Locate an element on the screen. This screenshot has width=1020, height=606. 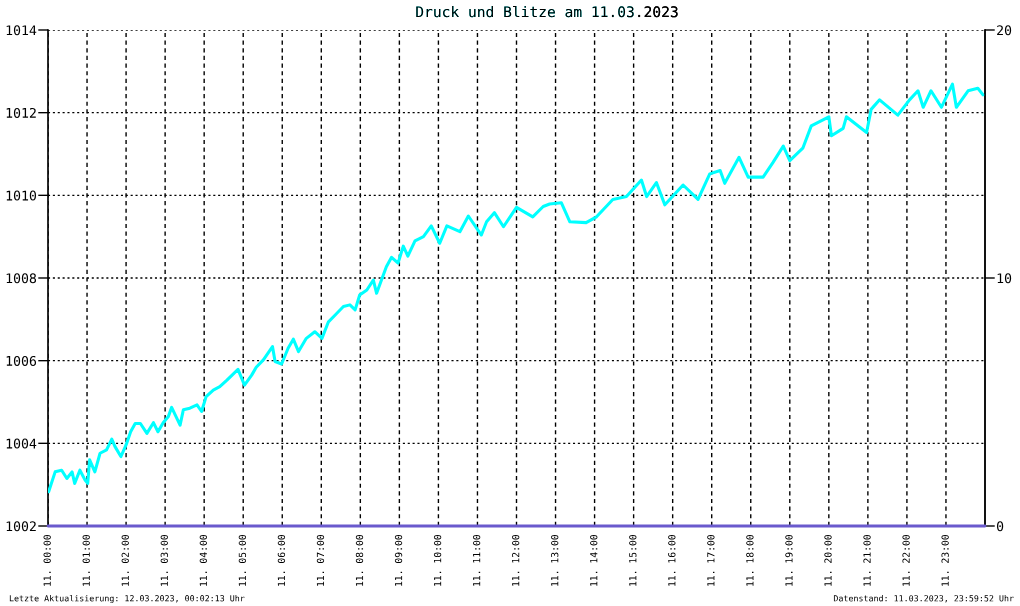
x-tick-label: 11. 17:00 is located at coordinates (711, 560).